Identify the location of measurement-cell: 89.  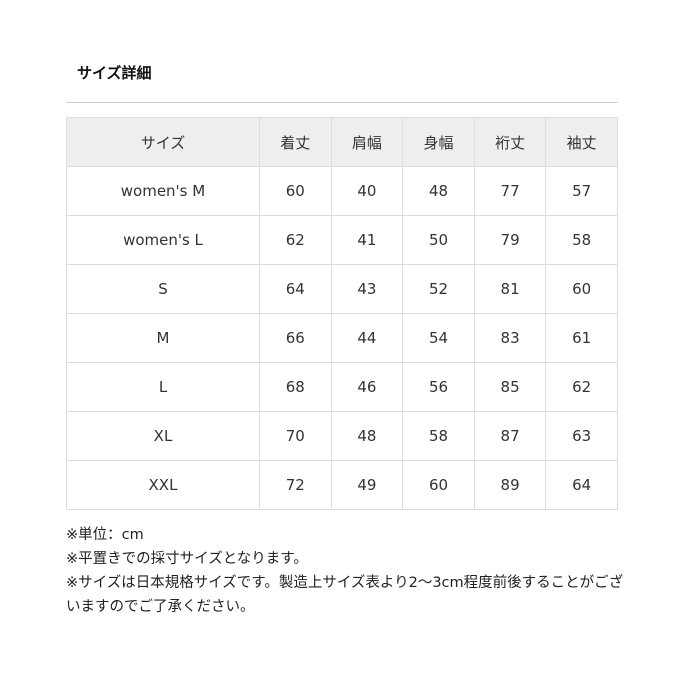
(510, 485).